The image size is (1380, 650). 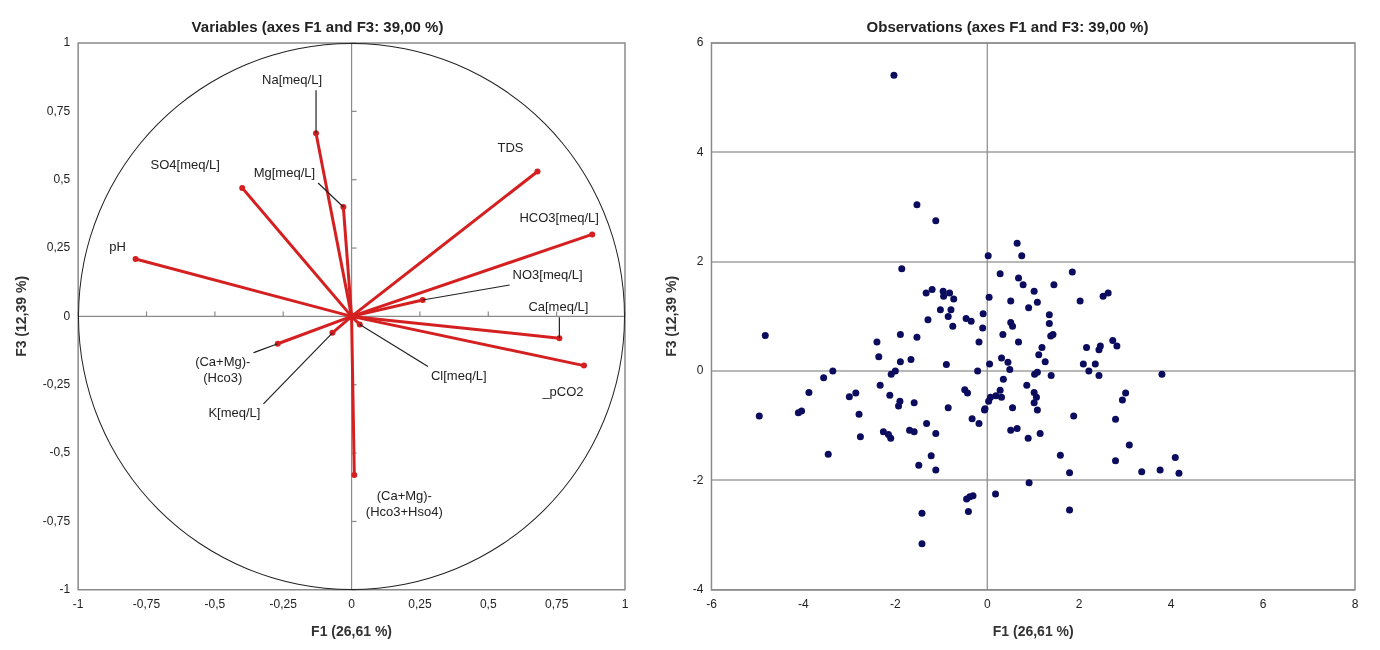 I want to click on series-label: _pCO2, so click(x=562, y=392).